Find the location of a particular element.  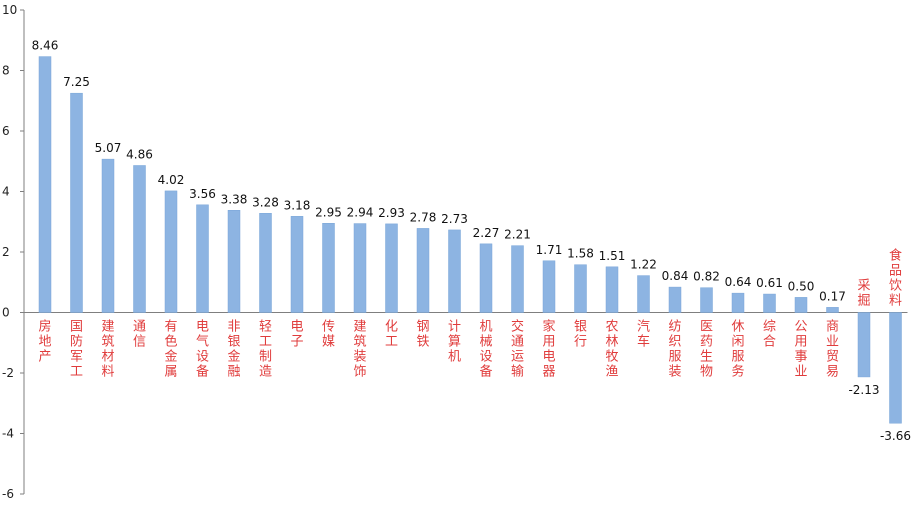

y-tick-label: 8 is located at coordinates (6, 71).